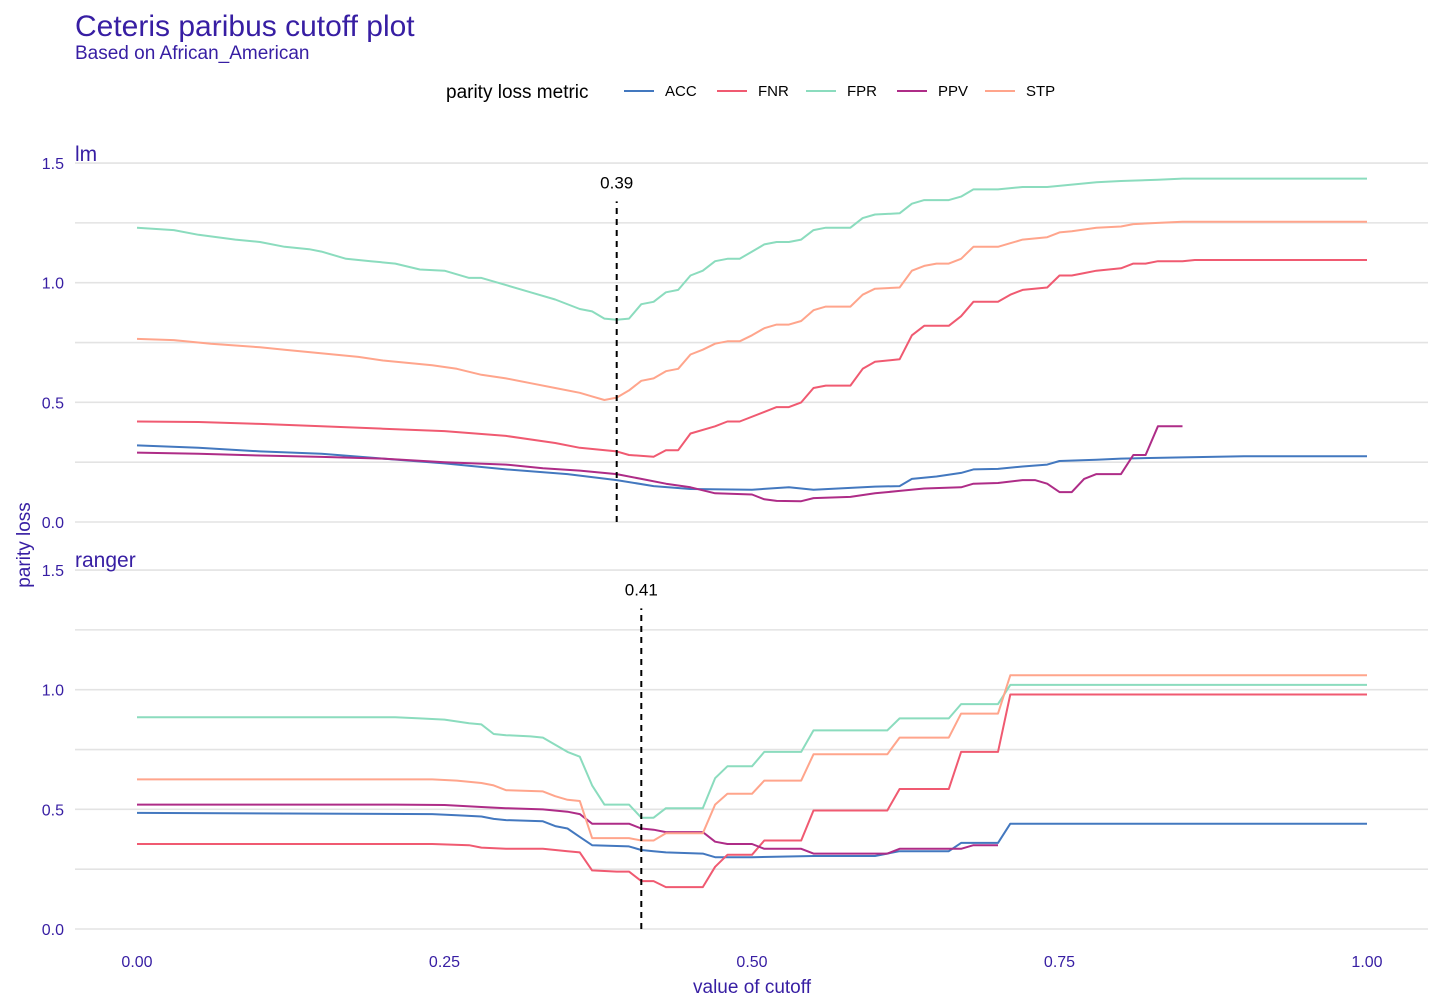 Image resolution: width=1440 pixels, height=1008 pixels. Describe the element at coordinates (681, 91) in the screenshot. I see `legend-label: ACC` at that location.